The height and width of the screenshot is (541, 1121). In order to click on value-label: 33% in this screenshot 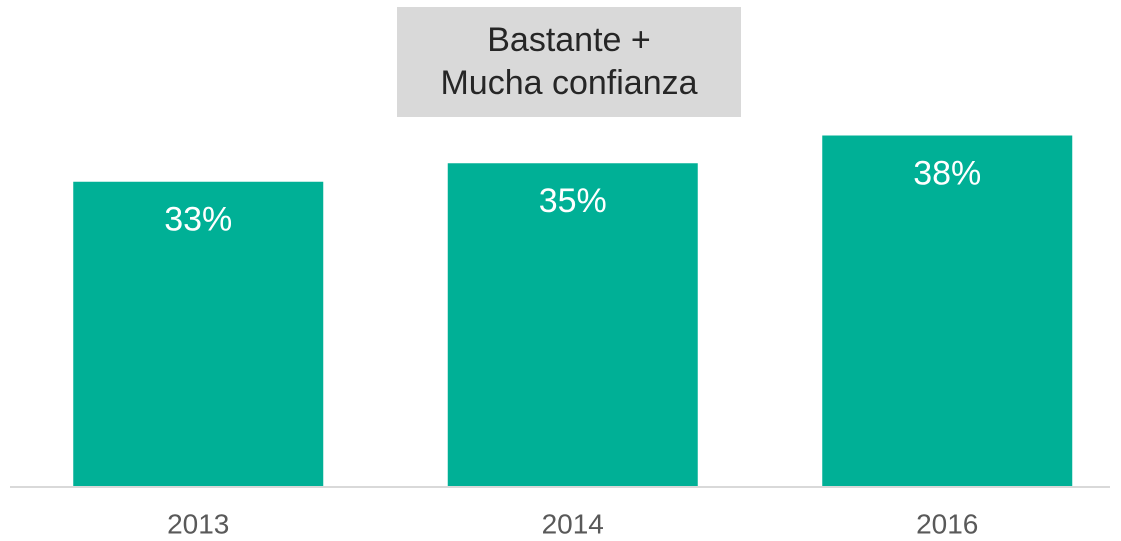, I will do `click(198, 220)`.